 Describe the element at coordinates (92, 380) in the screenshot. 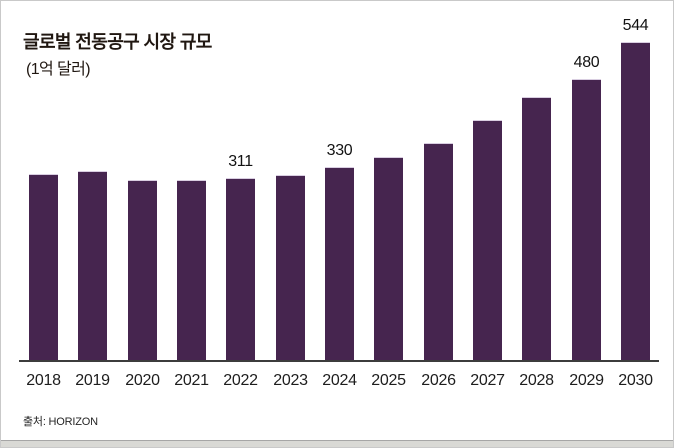

I see `x-tick-2019: 2019` at that location.